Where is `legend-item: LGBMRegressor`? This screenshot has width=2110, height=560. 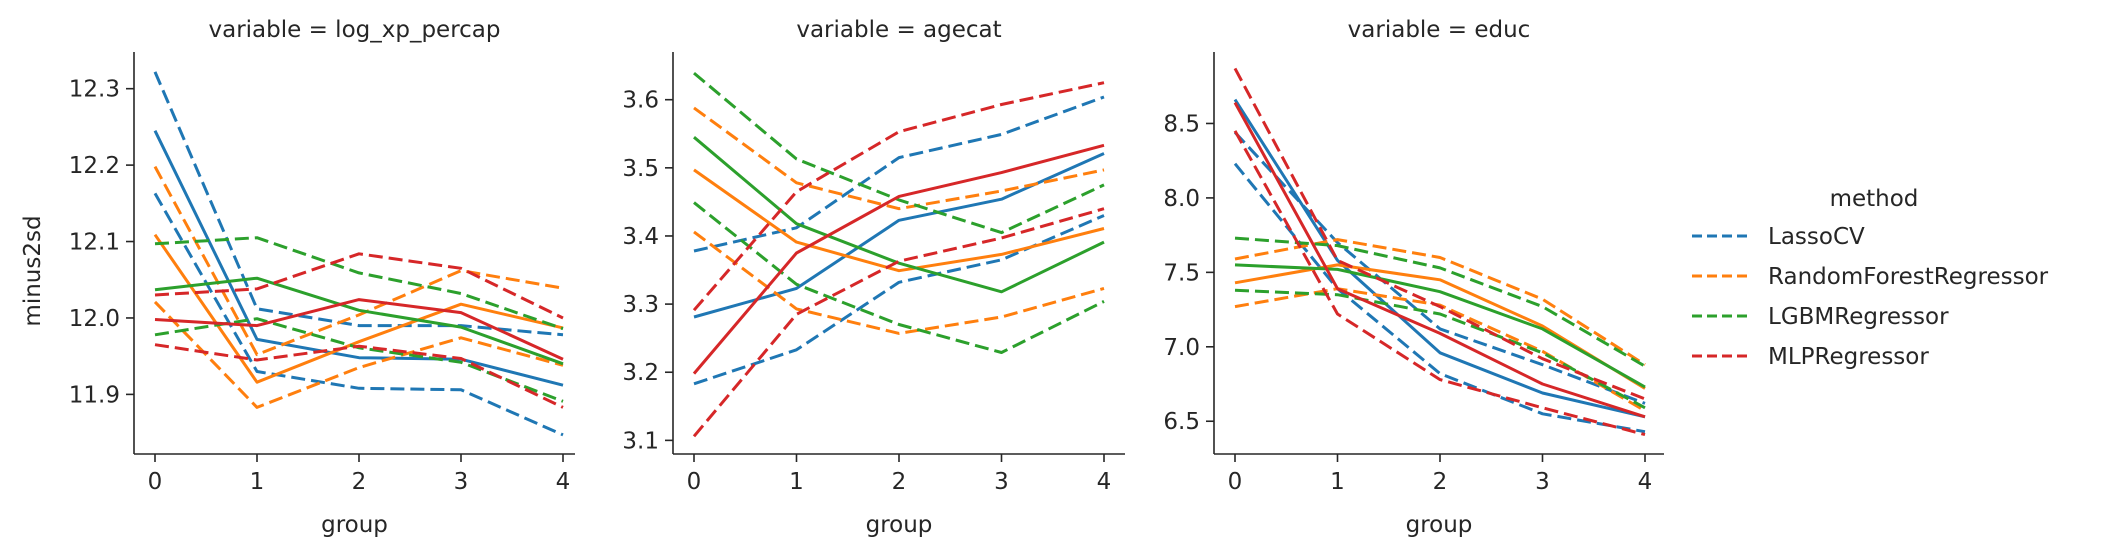
legend-item: LGBMRegressor is located at coordinates (1820, 317).